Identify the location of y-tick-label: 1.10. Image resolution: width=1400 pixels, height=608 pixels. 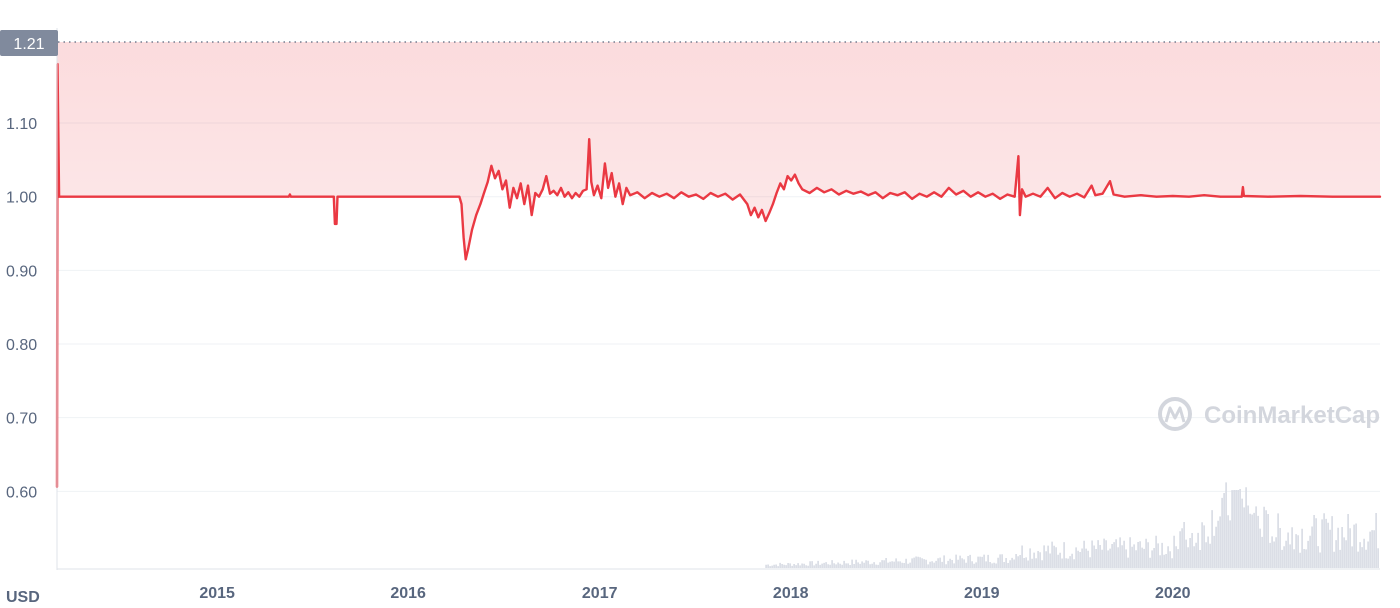
(21, 124).